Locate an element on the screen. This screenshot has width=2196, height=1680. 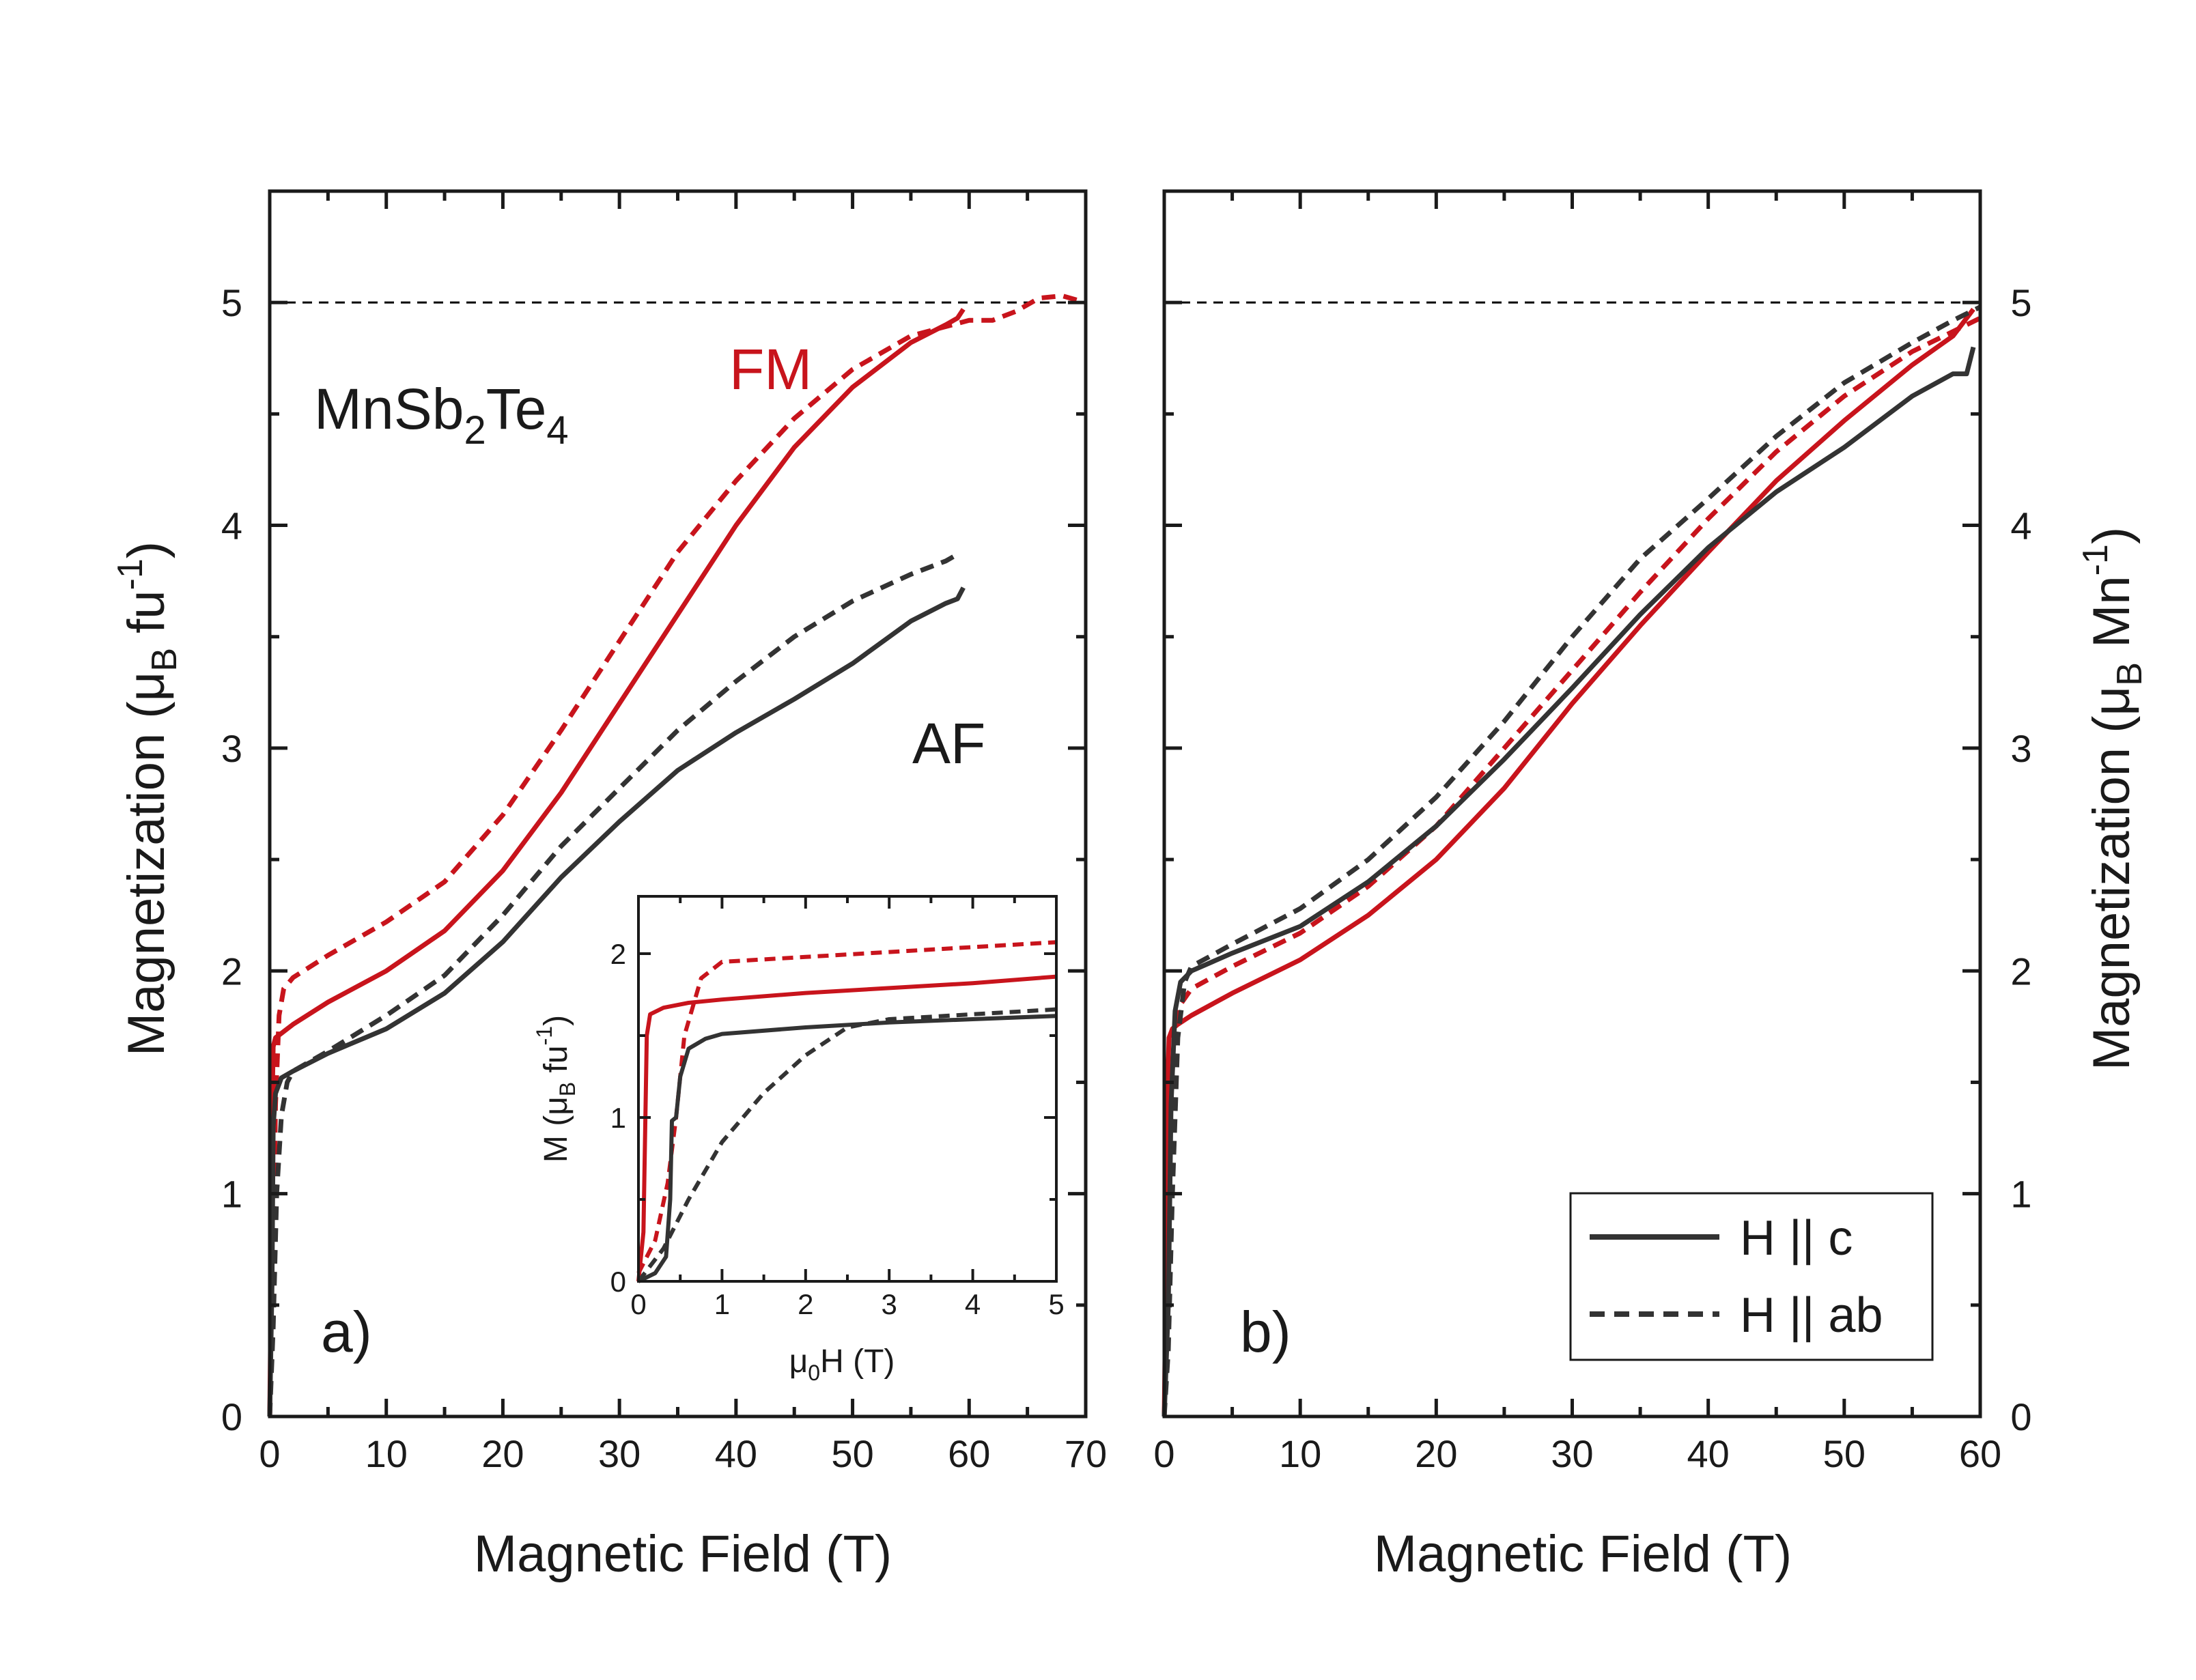
fm-label: FM is located at coordinates (770, 369).